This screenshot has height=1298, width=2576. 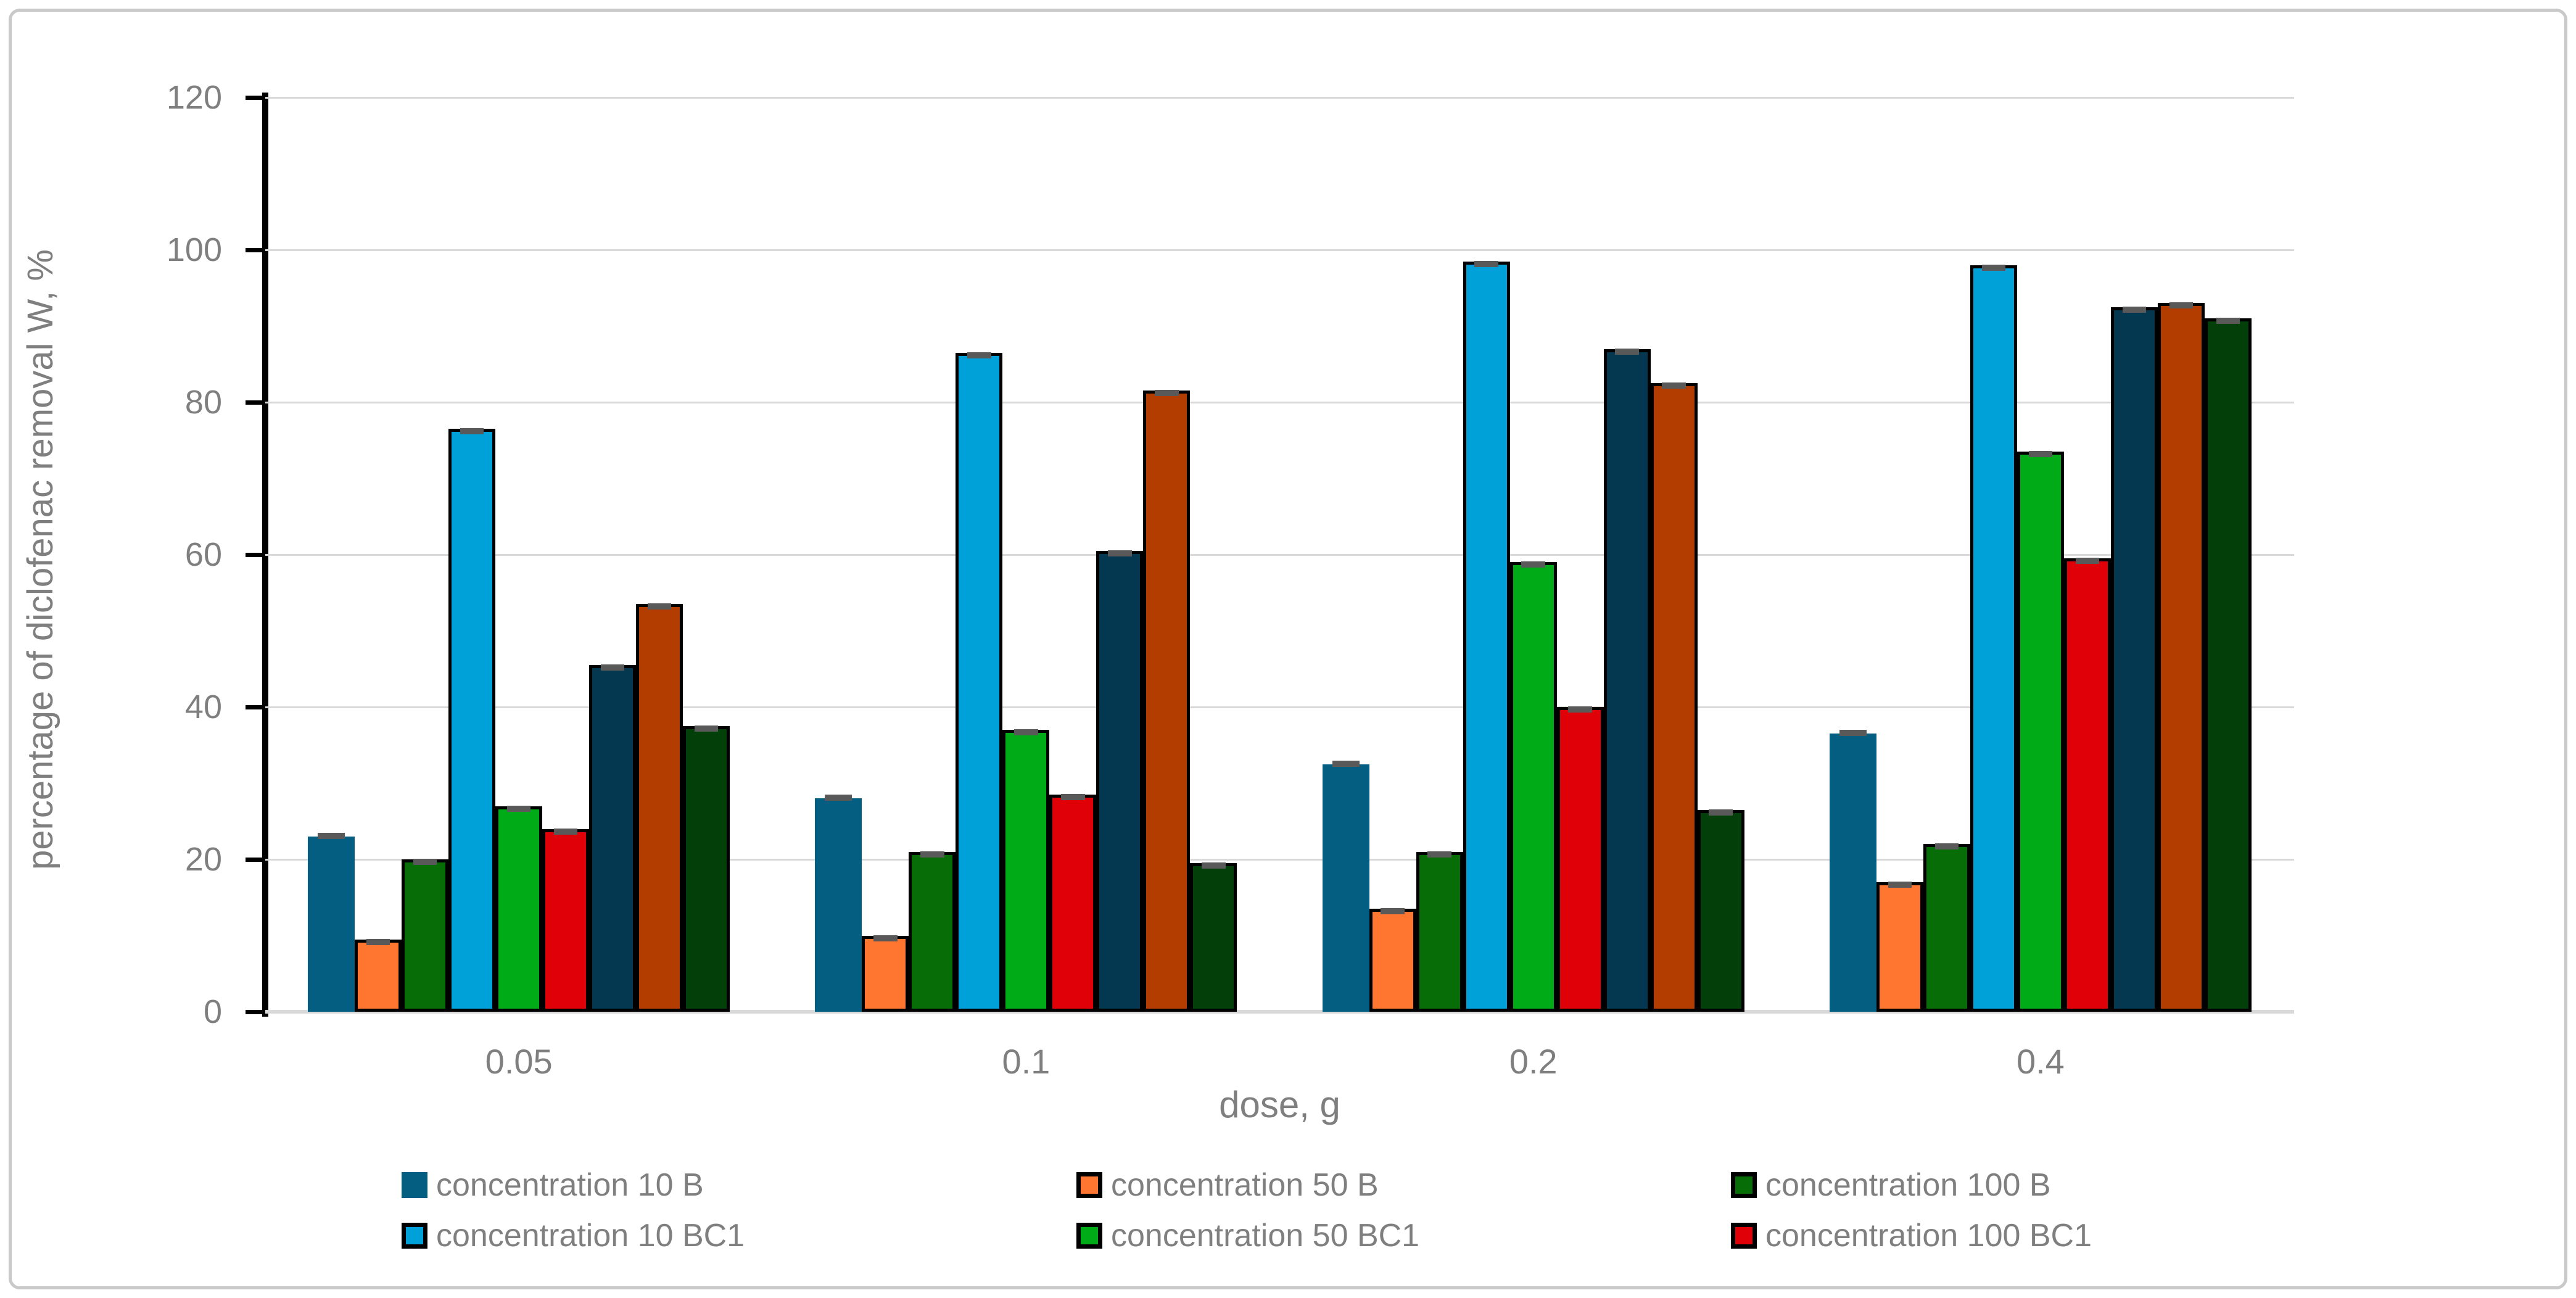 I want to click on legend-swatch-concentration-100-bc1, so click(x=1744, y=1236).